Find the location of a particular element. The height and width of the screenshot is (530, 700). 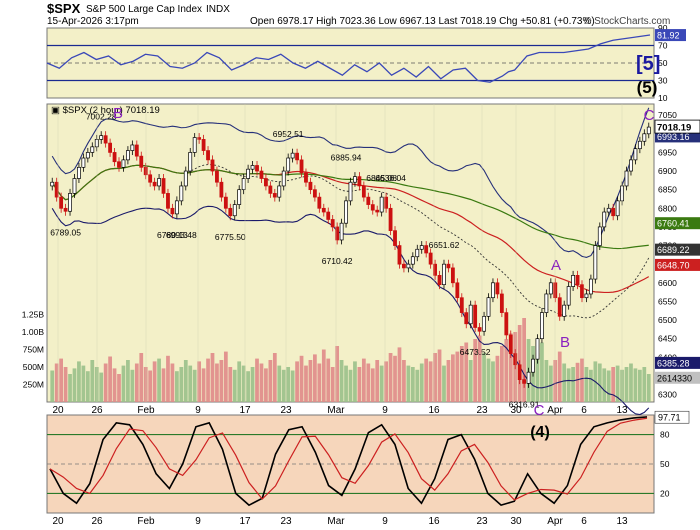

price-tick-label: 6850 is located at coordinates (667, 190).